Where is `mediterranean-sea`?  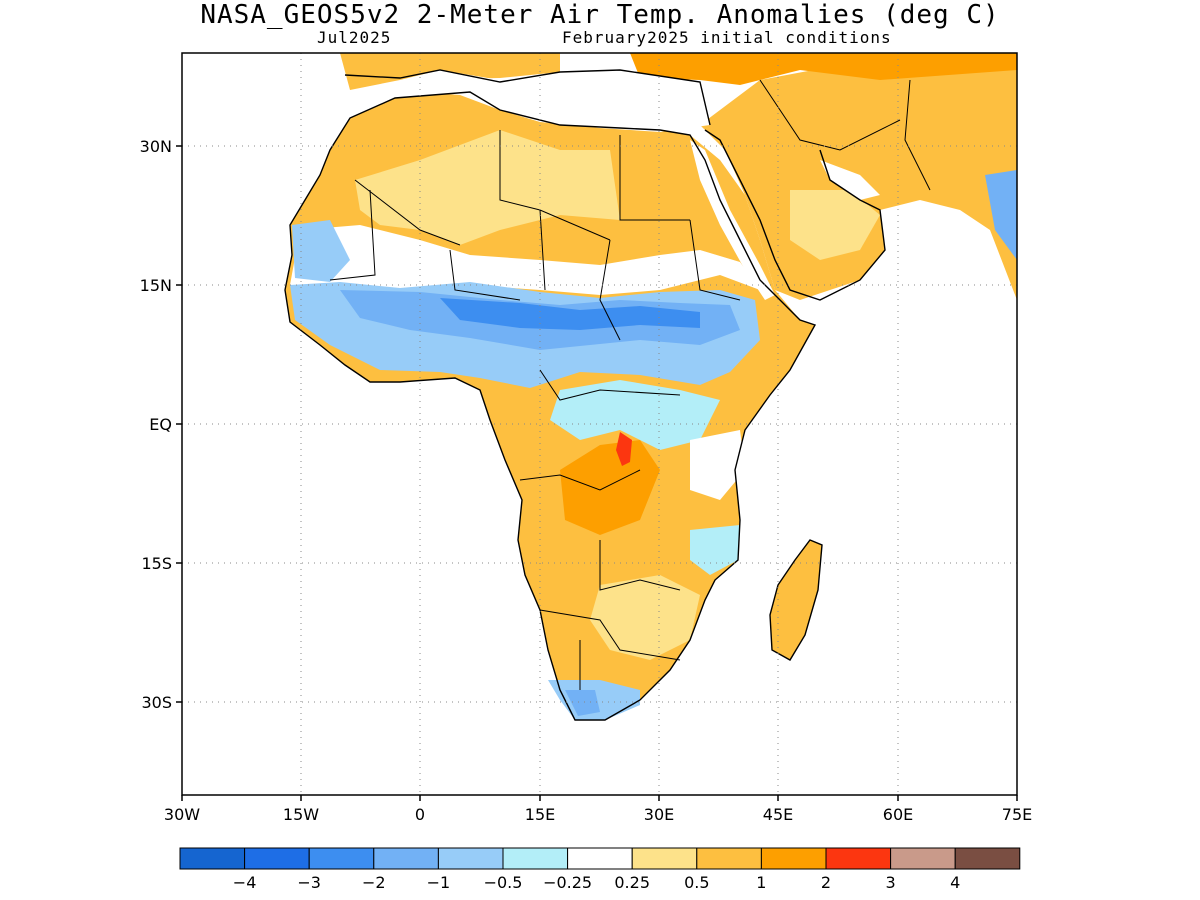 mediterranean-sea is located at coordinates (555, 101).